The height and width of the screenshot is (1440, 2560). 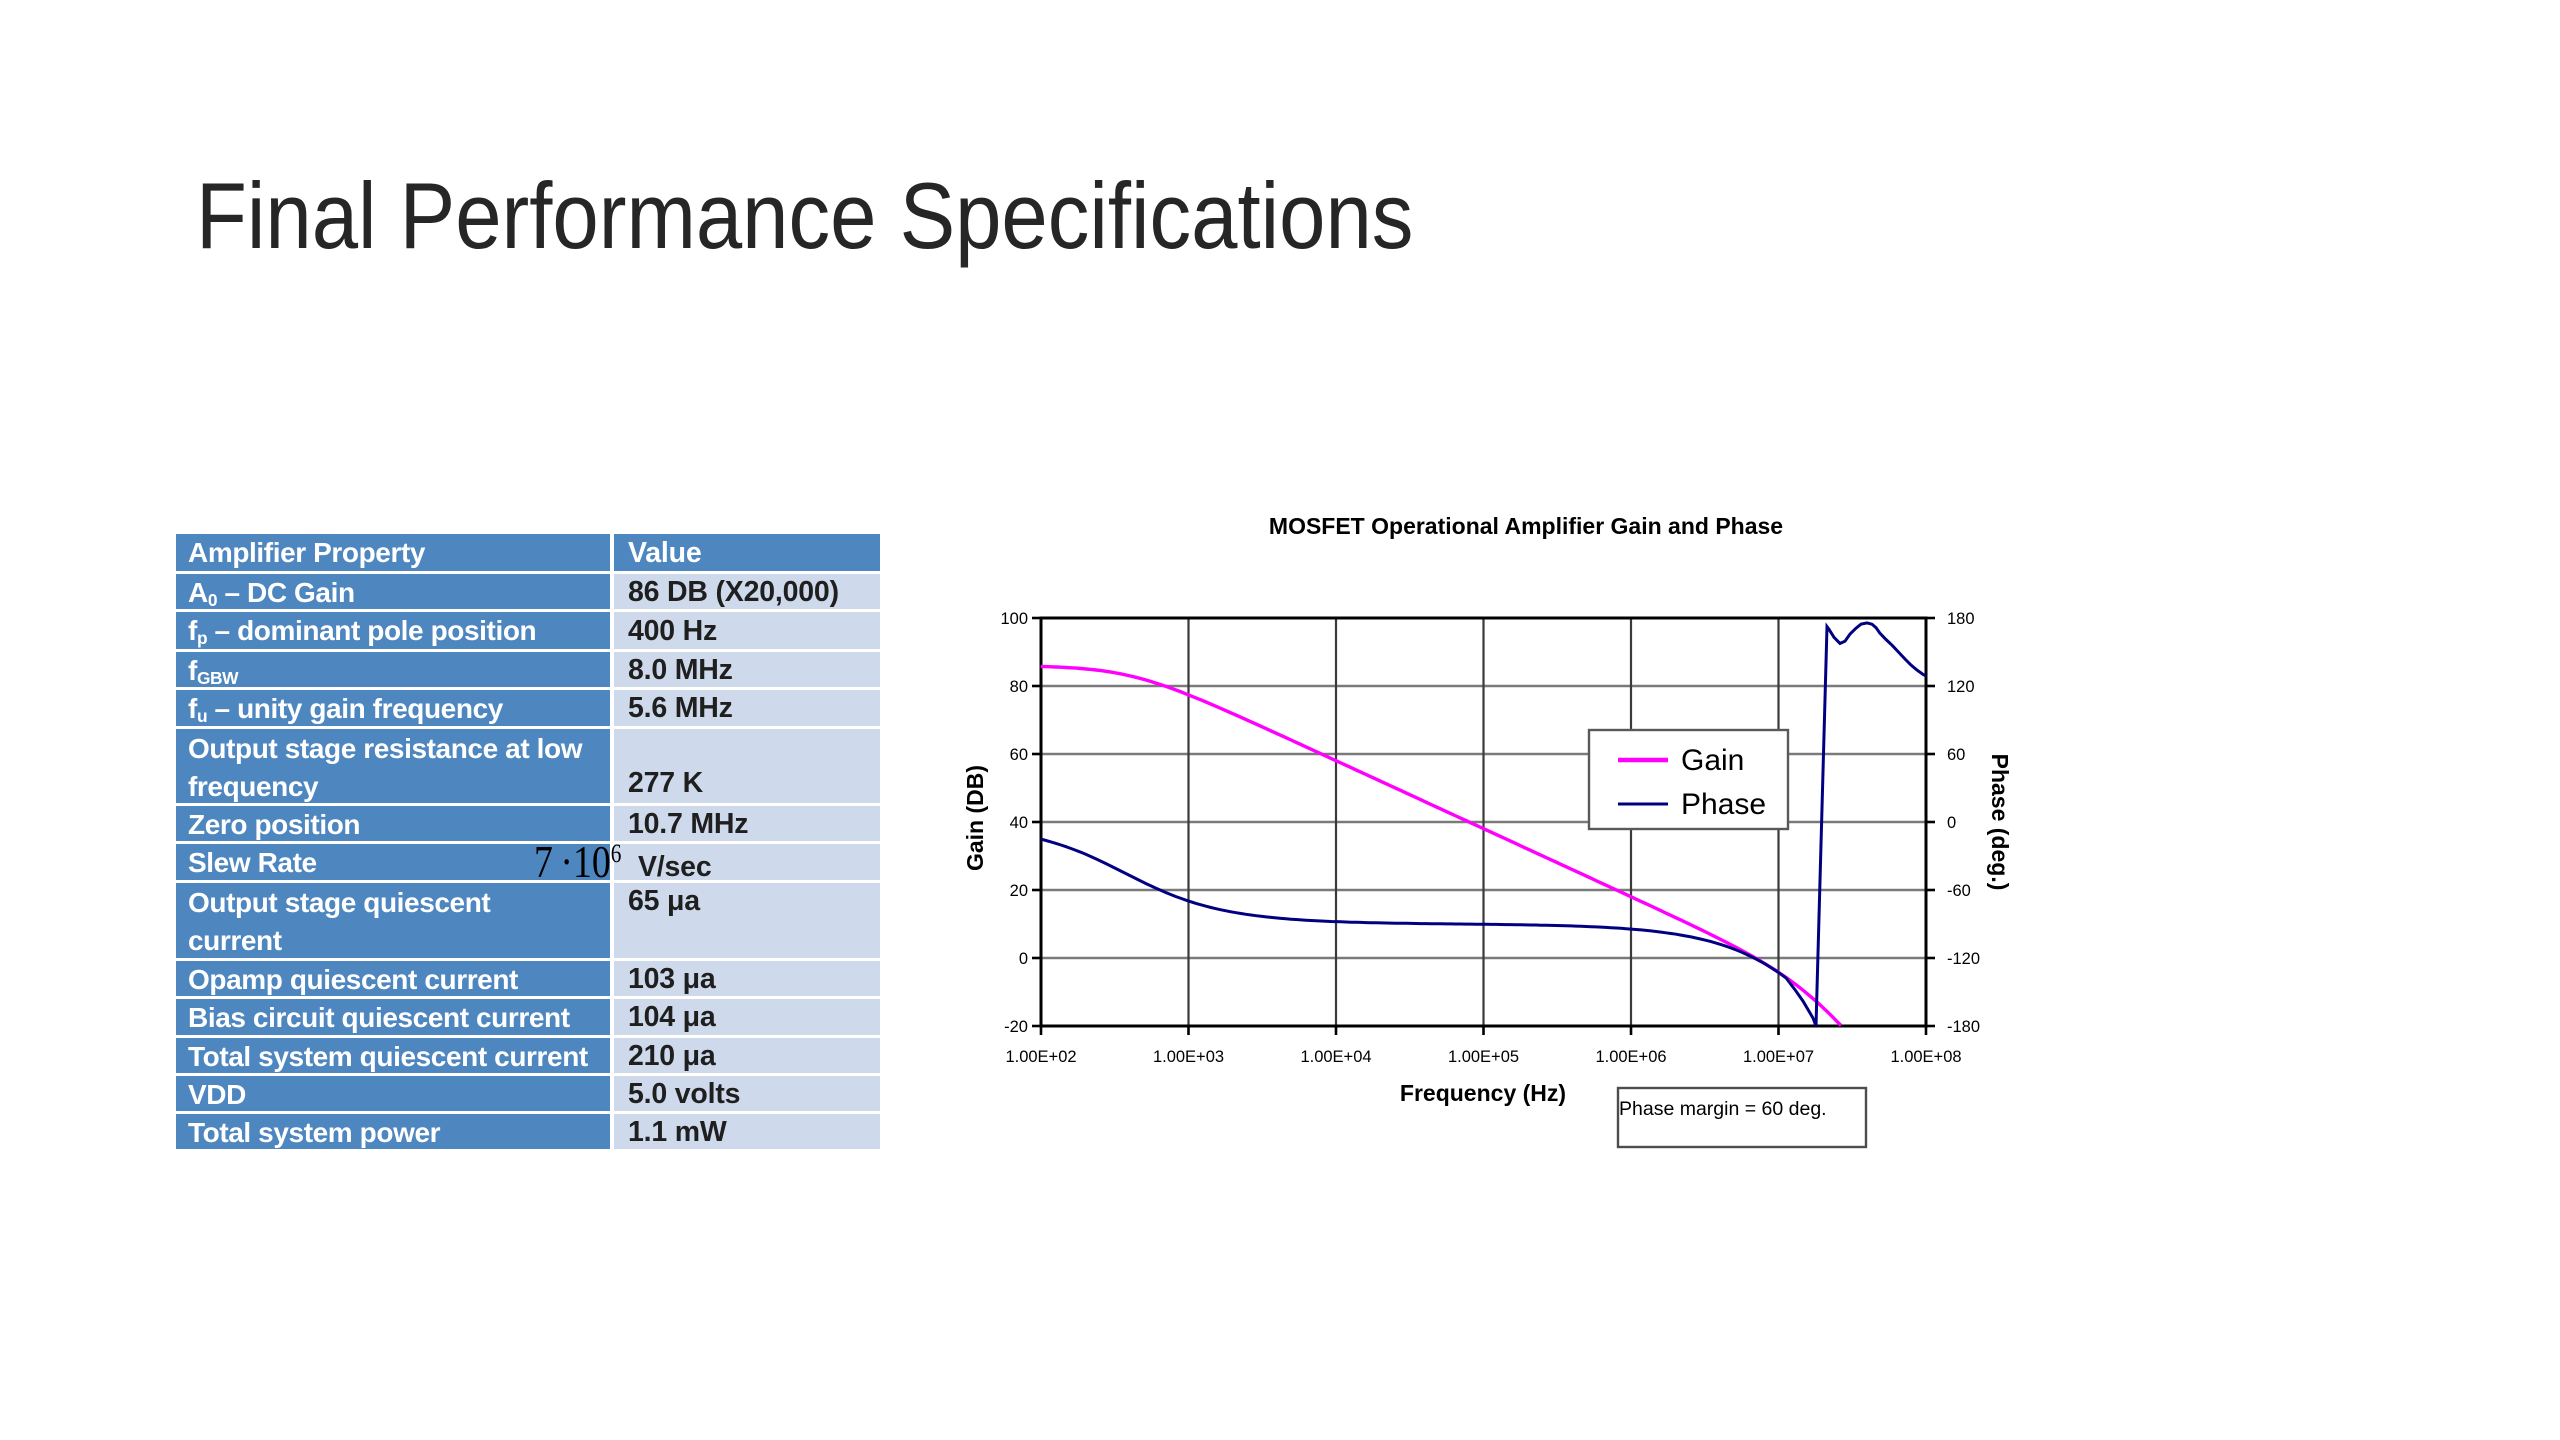 I want to click on svg-text: -20, so click(x=1016, y=1027).